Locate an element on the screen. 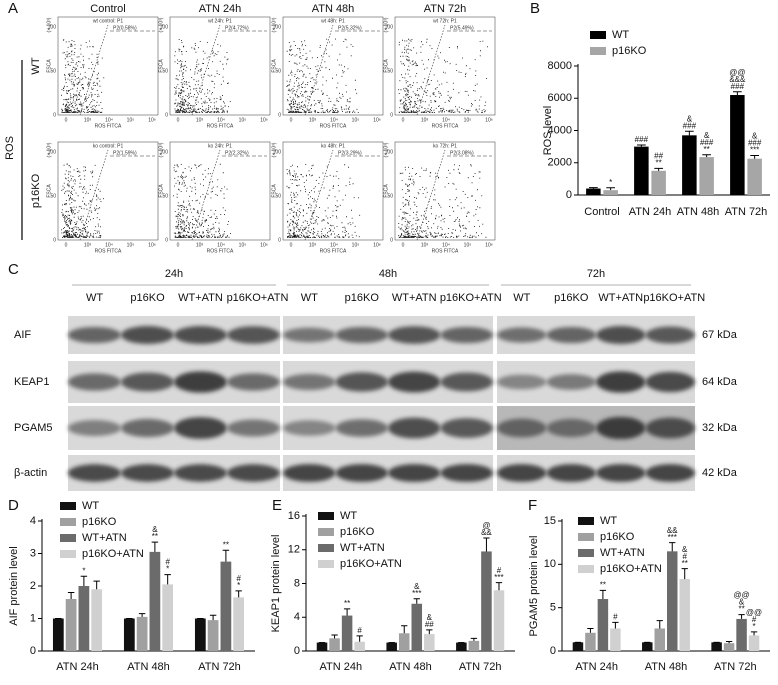  gate-label: P2(0.58%) is located at coordinates (125, 28).